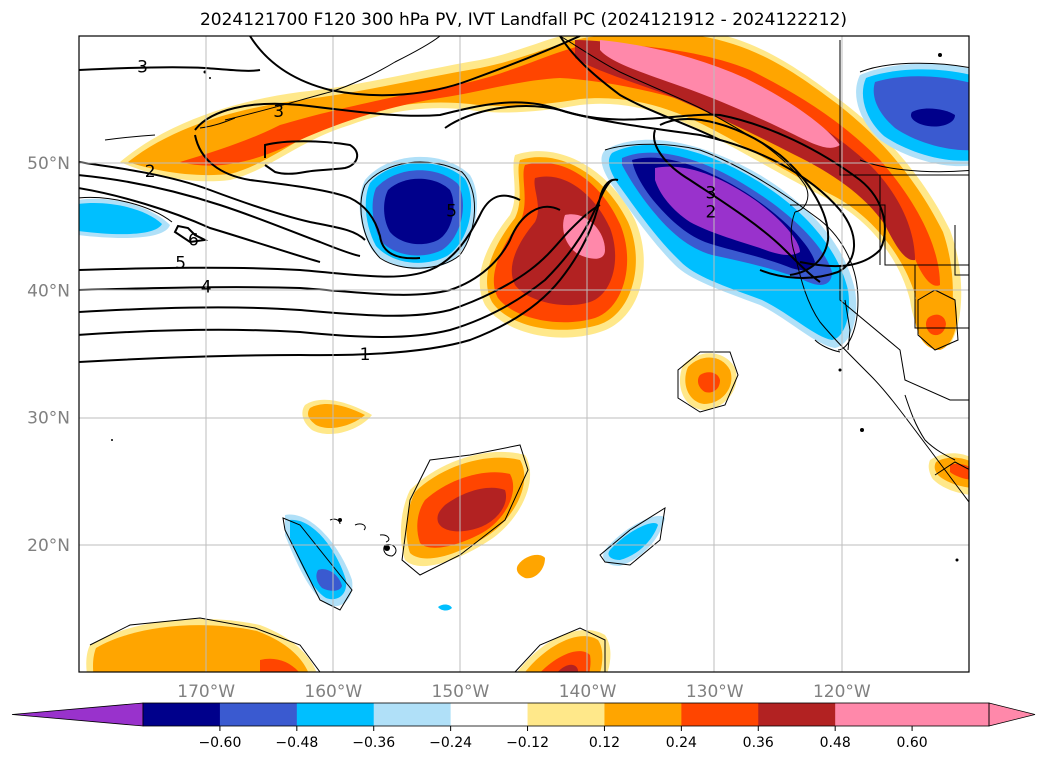  Describe the element at coordinates (333, 692) in the screenshot. I see `lon-tick-label: 160°W` at that location.